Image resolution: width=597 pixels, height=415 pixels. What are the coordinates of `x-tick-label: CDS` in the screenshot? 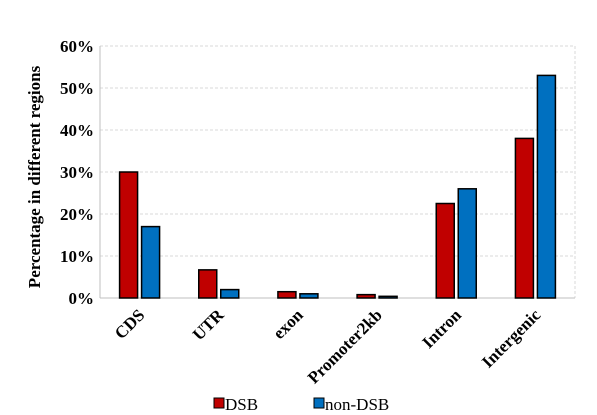 It's located at (129, 323).